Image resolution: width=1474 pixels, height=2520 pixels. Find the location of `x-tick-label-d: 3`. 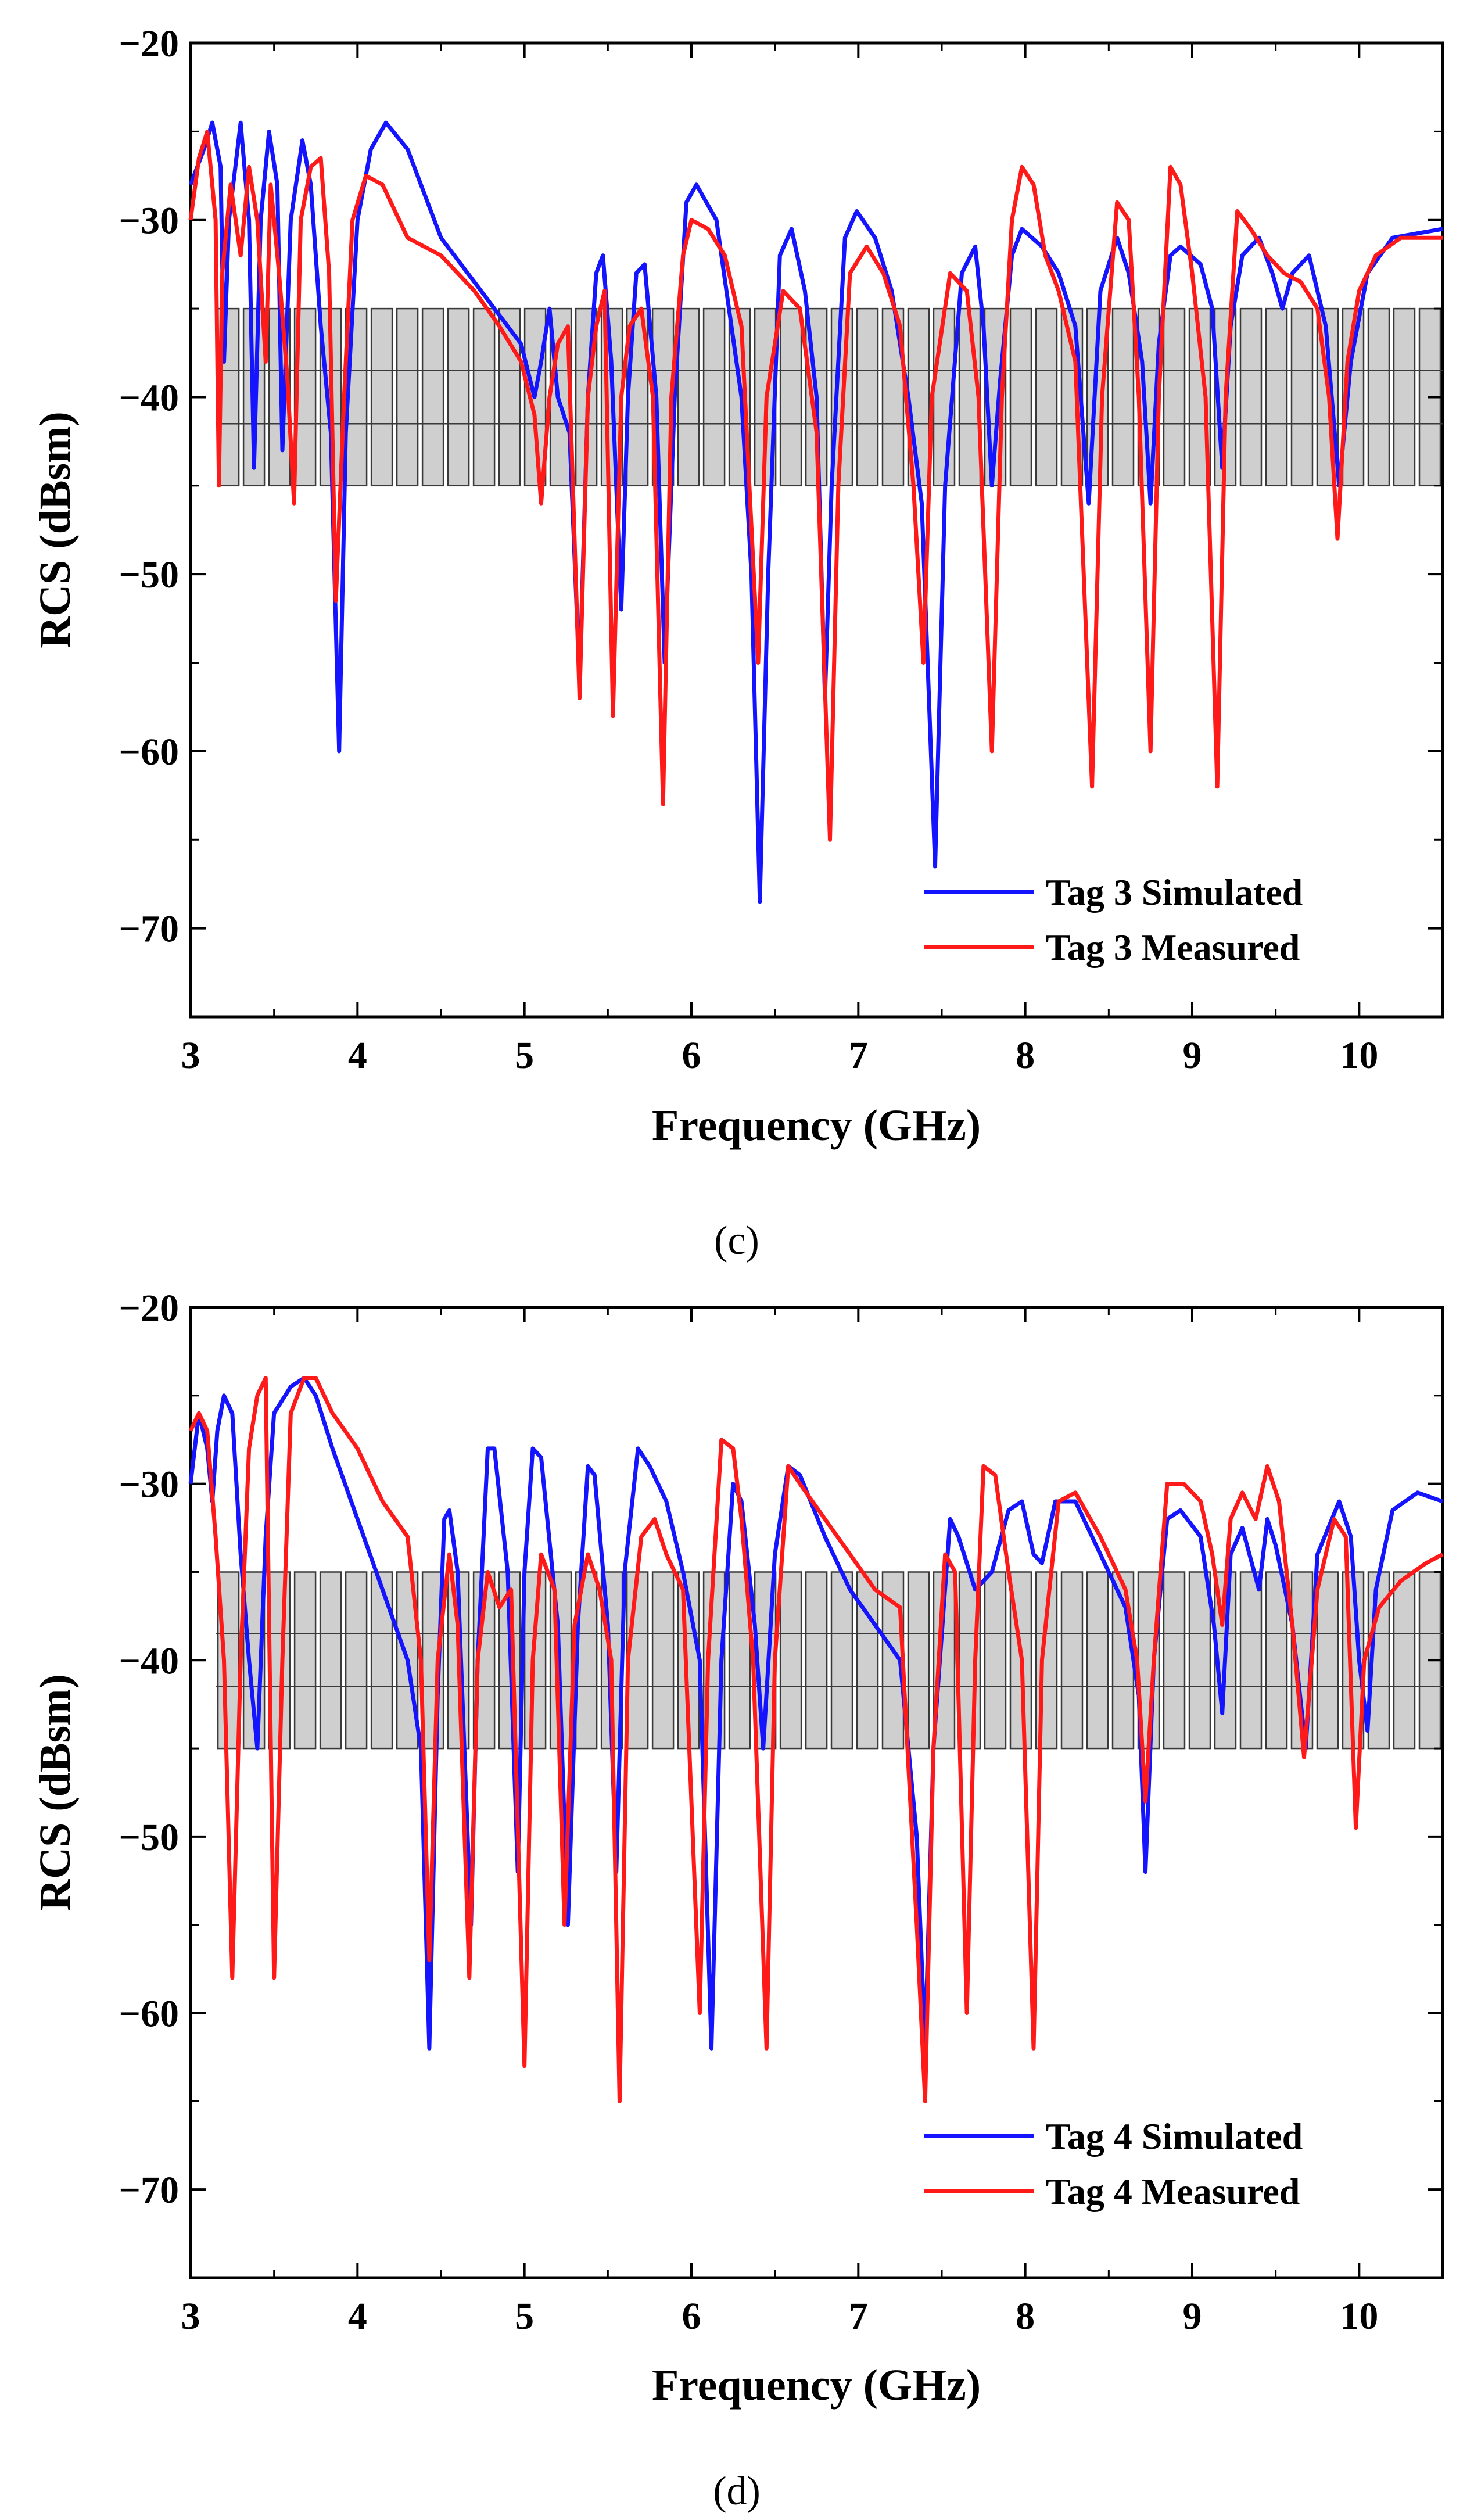

x-tick-label-d: 3 is located at coordinates (190, 2317).